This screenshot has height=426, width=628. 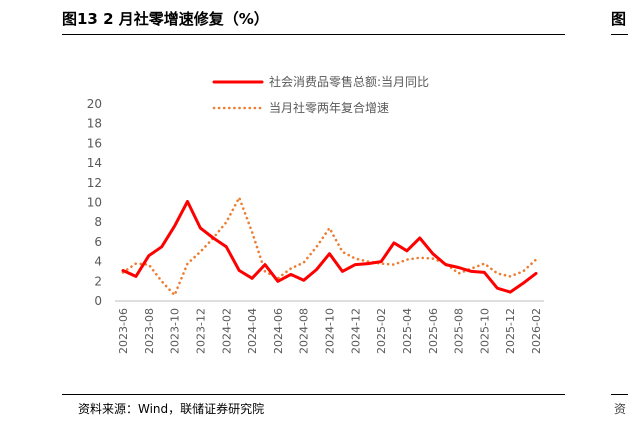 I want to click on x-tick-label: 2026-02, so click(x=536, y=331).